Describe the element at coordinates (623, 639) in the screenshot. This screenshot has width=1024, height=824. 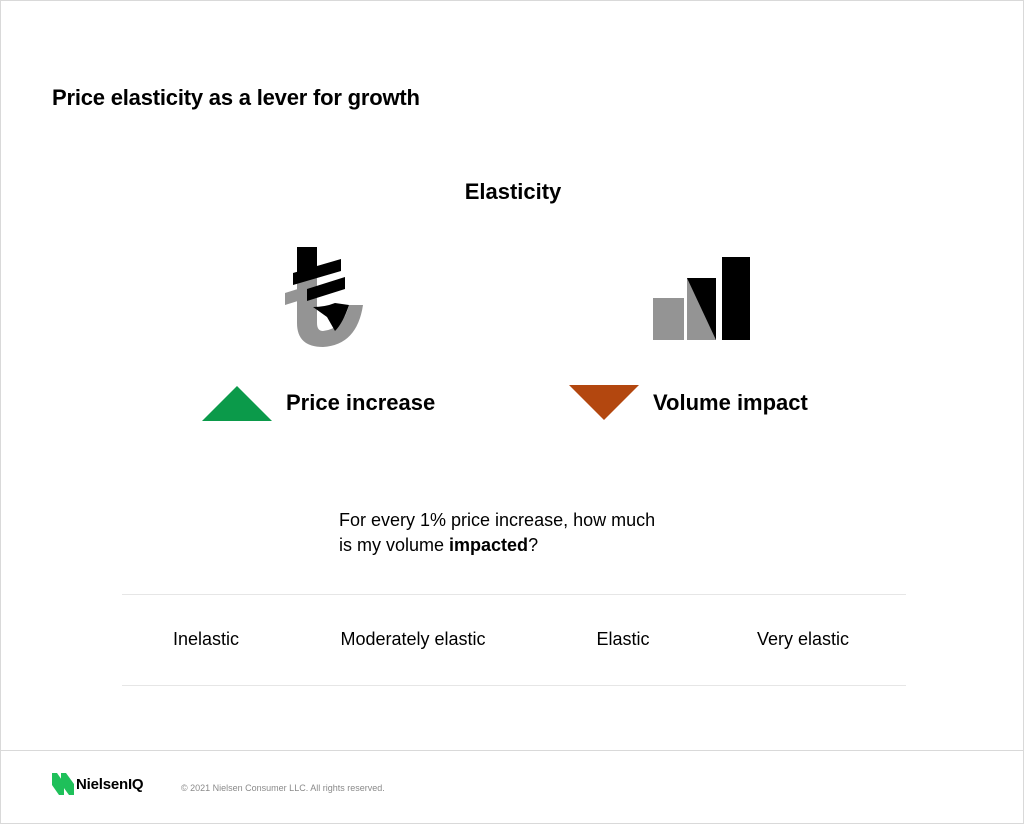
I see `scale-item-elastic: Elastic` at that location.